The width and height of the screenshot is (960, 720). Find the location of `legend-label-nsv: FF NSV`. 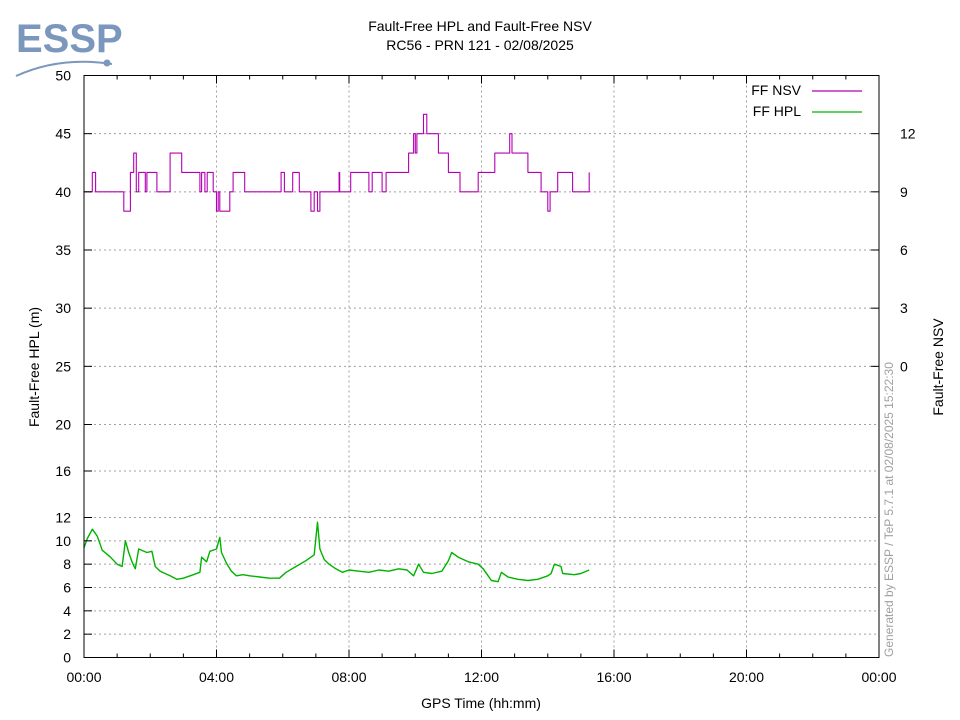

legend-label-nsv: FF NSV is located at coordinates (776, 90).